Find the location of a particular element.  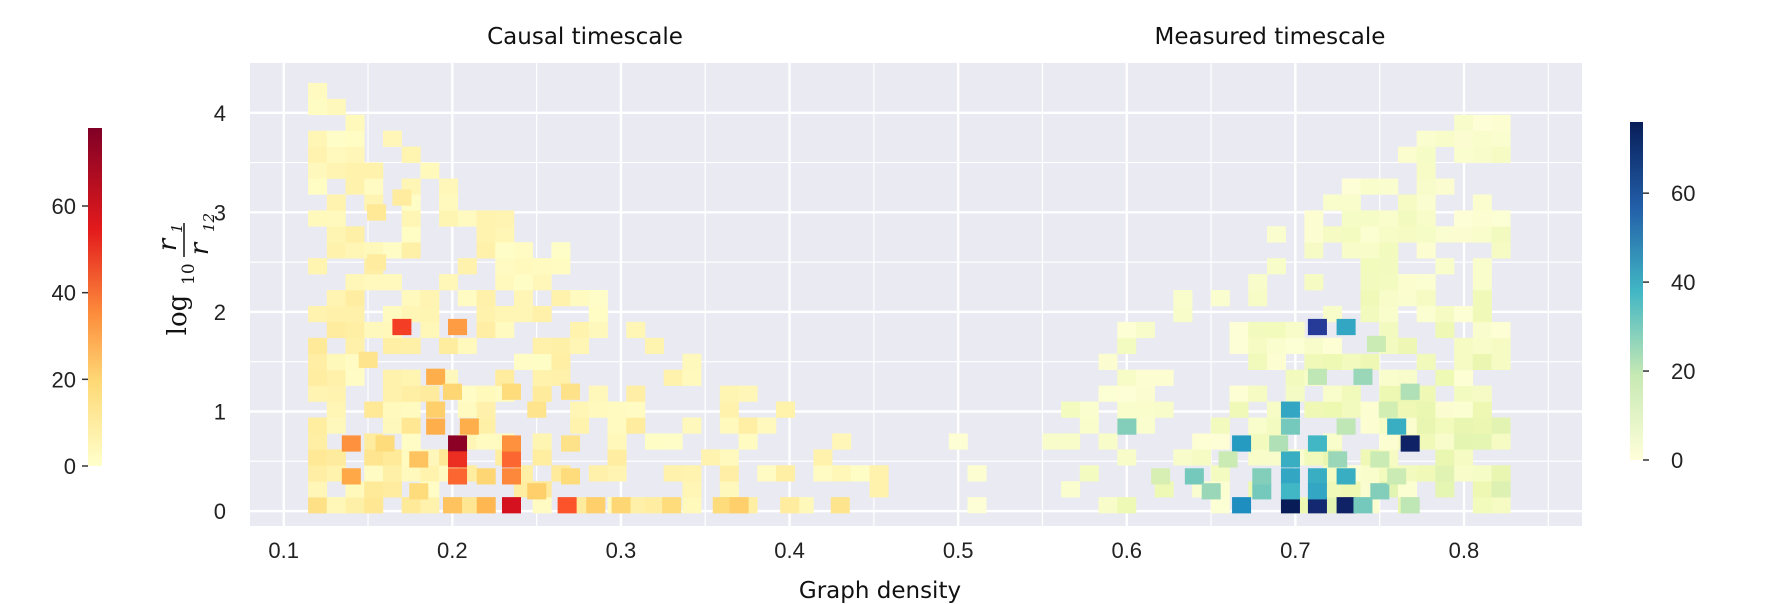

y-tick-label: 4 is located at coordinates (220, 113).